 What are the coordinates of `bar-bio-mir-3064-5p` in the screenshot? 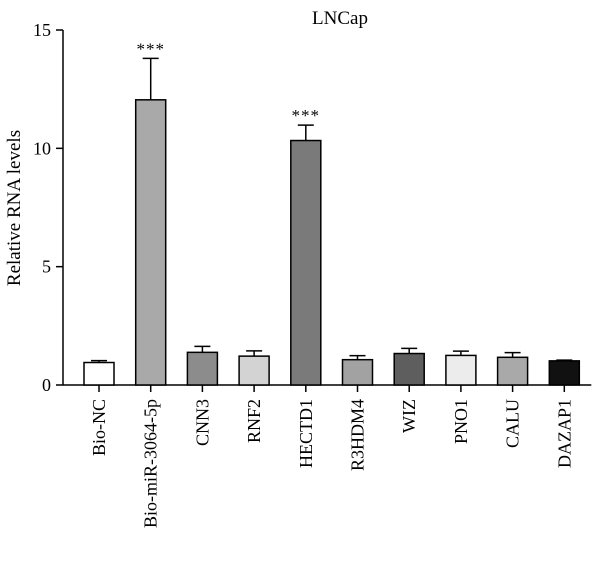 It's located at (150, 242).